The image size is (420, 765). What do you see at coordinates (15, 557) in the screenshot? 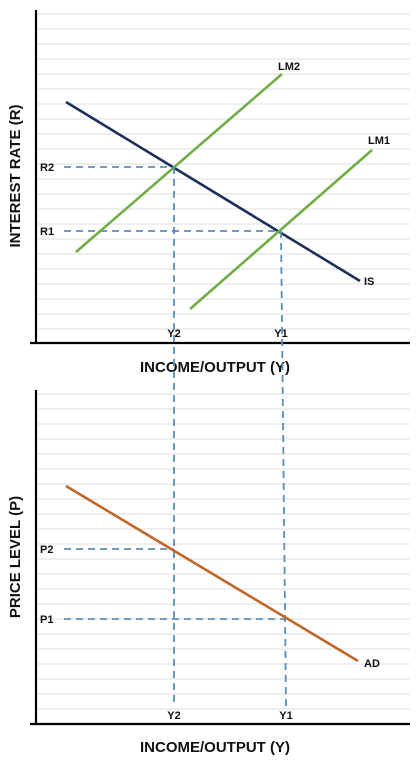
I see `bottom-y-axis-title: PRICE LEVEL (P)` at bounding box center [15, 557].